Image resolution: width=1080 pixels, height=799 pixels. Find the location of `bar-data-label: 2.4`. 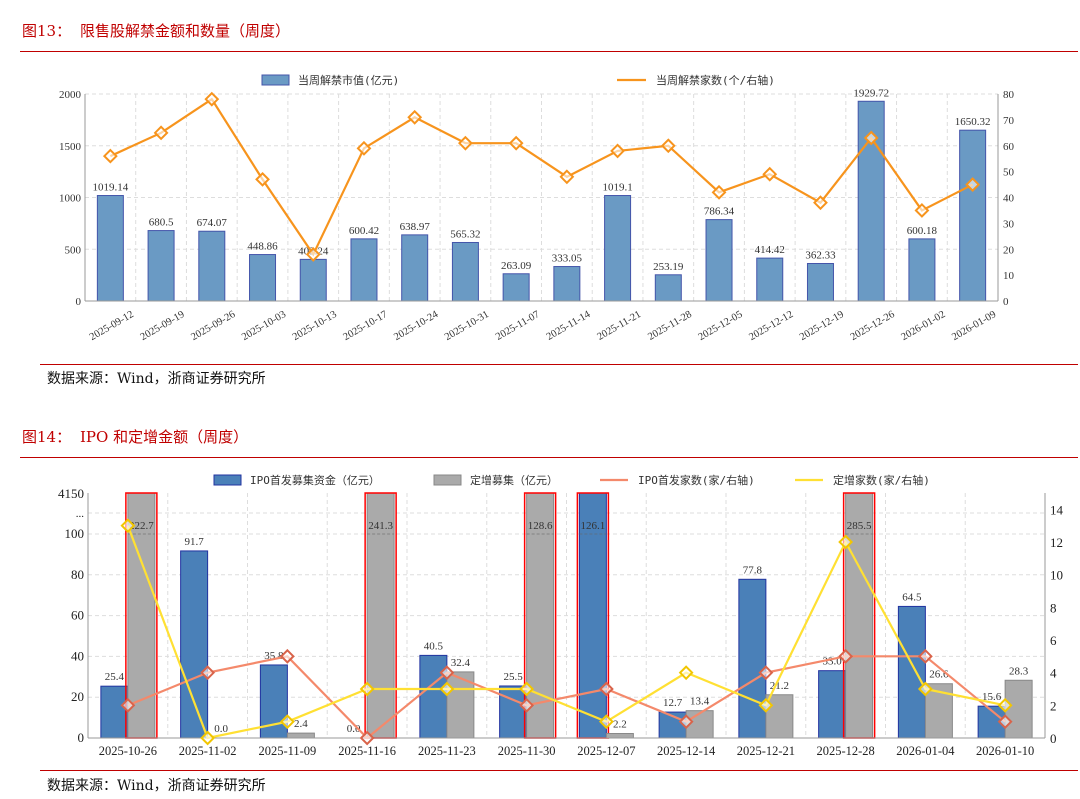

bar-data-label: 2.4 is located at coordinates (301, 724).